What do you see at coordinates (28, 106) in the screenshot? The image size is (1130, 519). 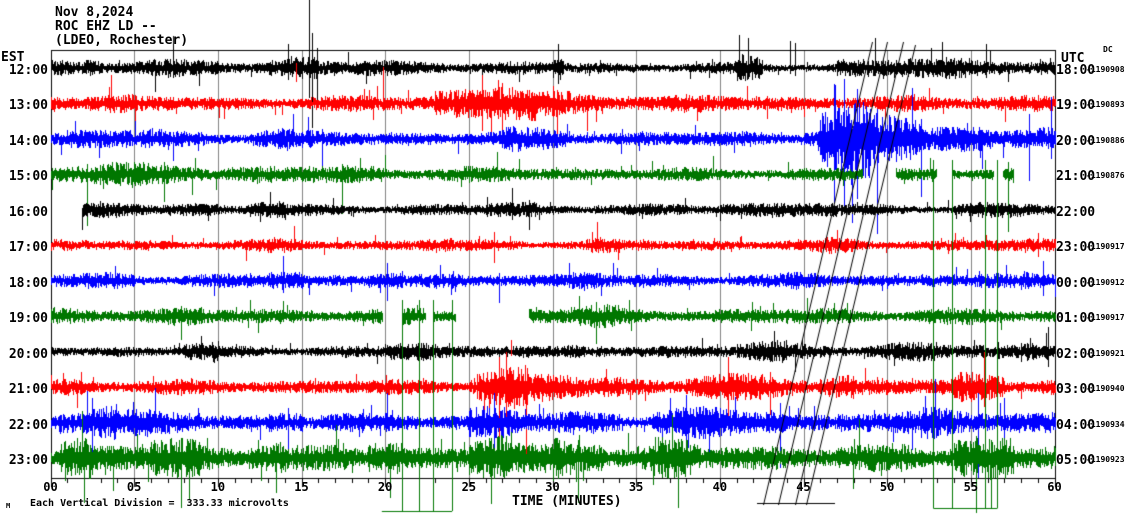 I see `left-time-label: 13:00` at bounding box center [28, 106].